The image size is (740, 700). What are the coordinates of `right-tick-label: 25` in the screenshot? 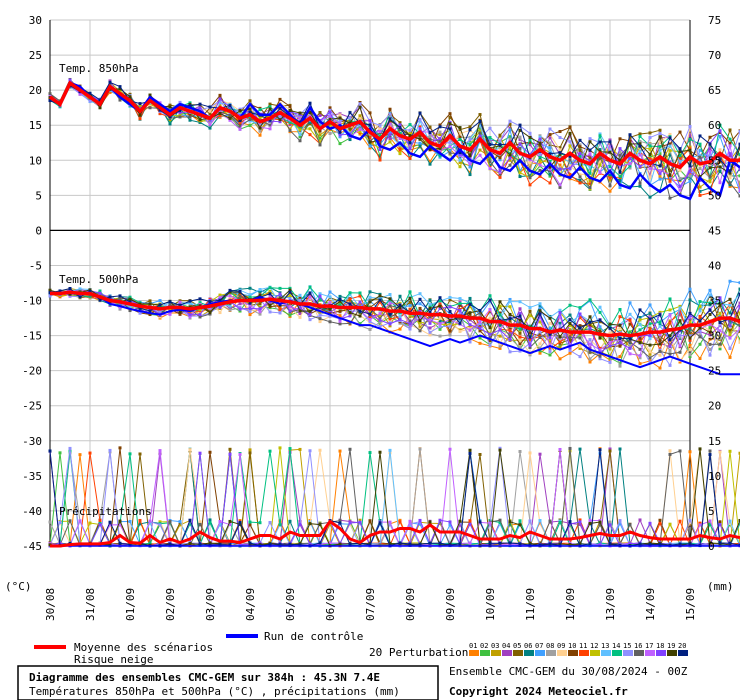 It's located at (714, 371).